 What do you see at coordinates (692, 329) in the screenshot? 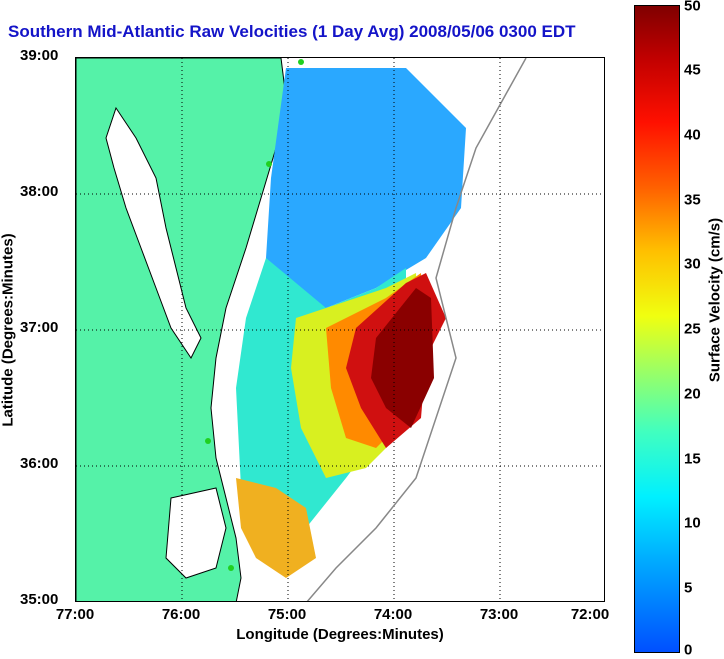
I see `colorbar-tick: 25` at bounding box center [692, 329].